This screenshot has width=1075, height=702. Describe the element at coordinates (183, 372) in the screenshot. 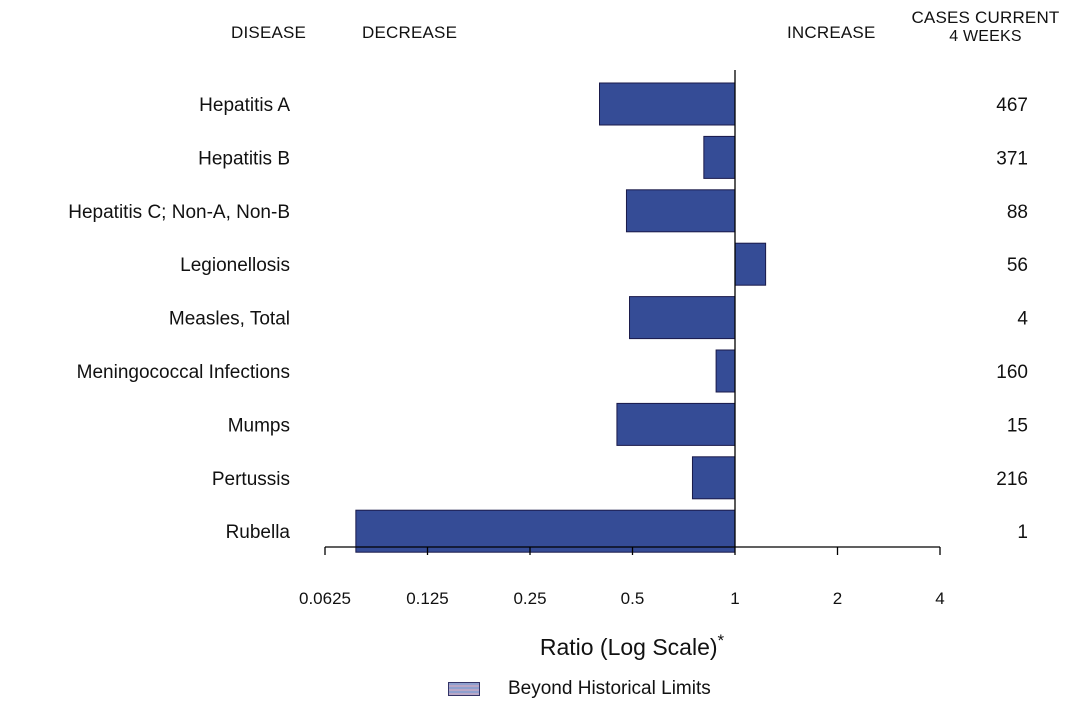

I see `category-label: Meningococcal Infections` at that location.